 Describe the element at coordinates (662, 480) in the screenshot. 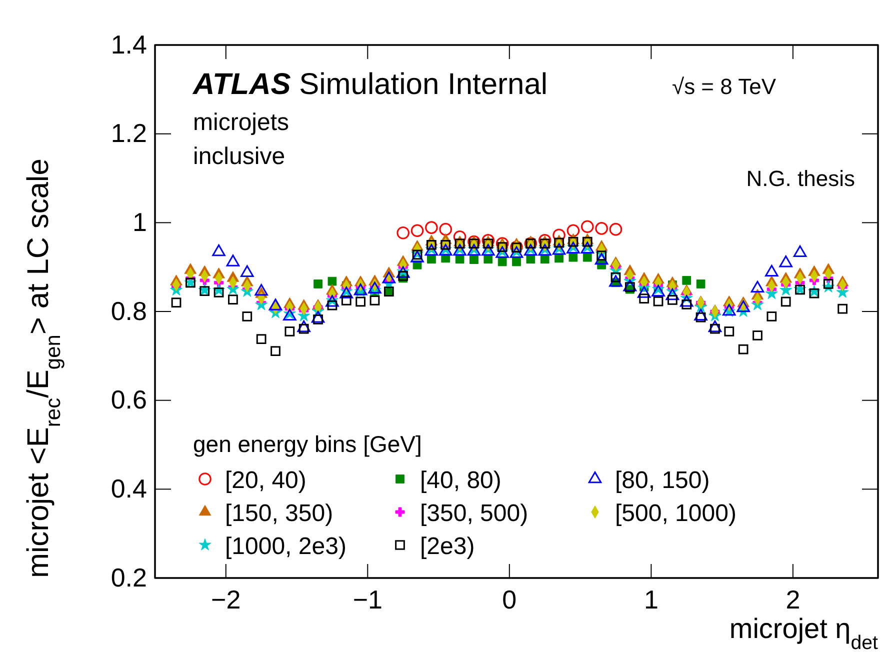

I see `legend-label: [80, 150)` at that location.